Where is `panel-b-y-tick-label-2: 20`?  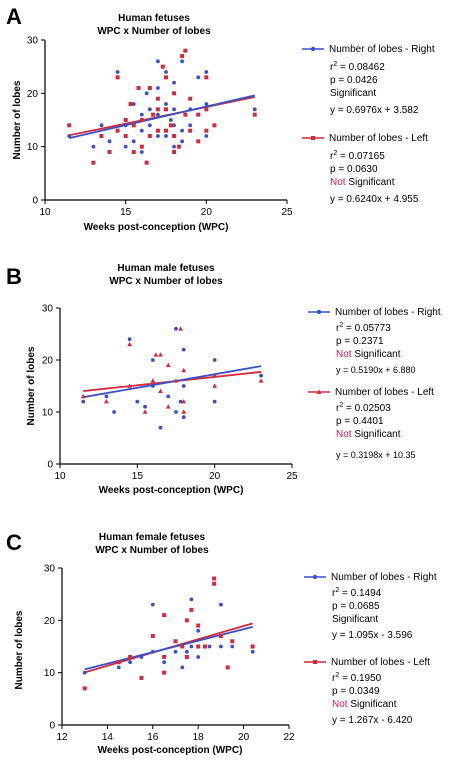
panel-b-y-tick-label-2: 20 is located at coordinates (48, 361).